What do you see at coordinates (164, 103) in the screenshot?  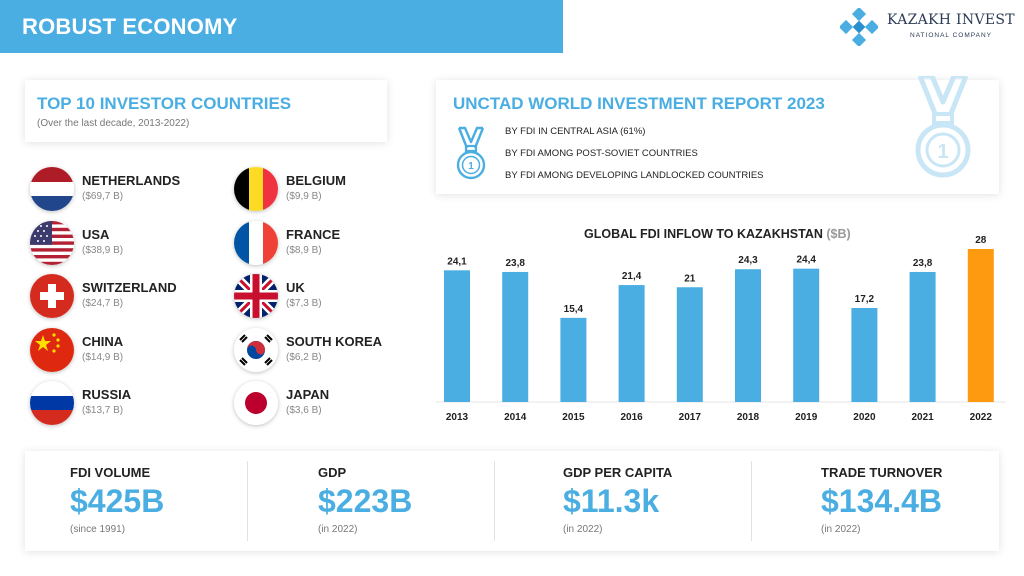 I see `investors-title: TOP 10 INVESTOR COUNTRIES` at bounding box center [164, 103].